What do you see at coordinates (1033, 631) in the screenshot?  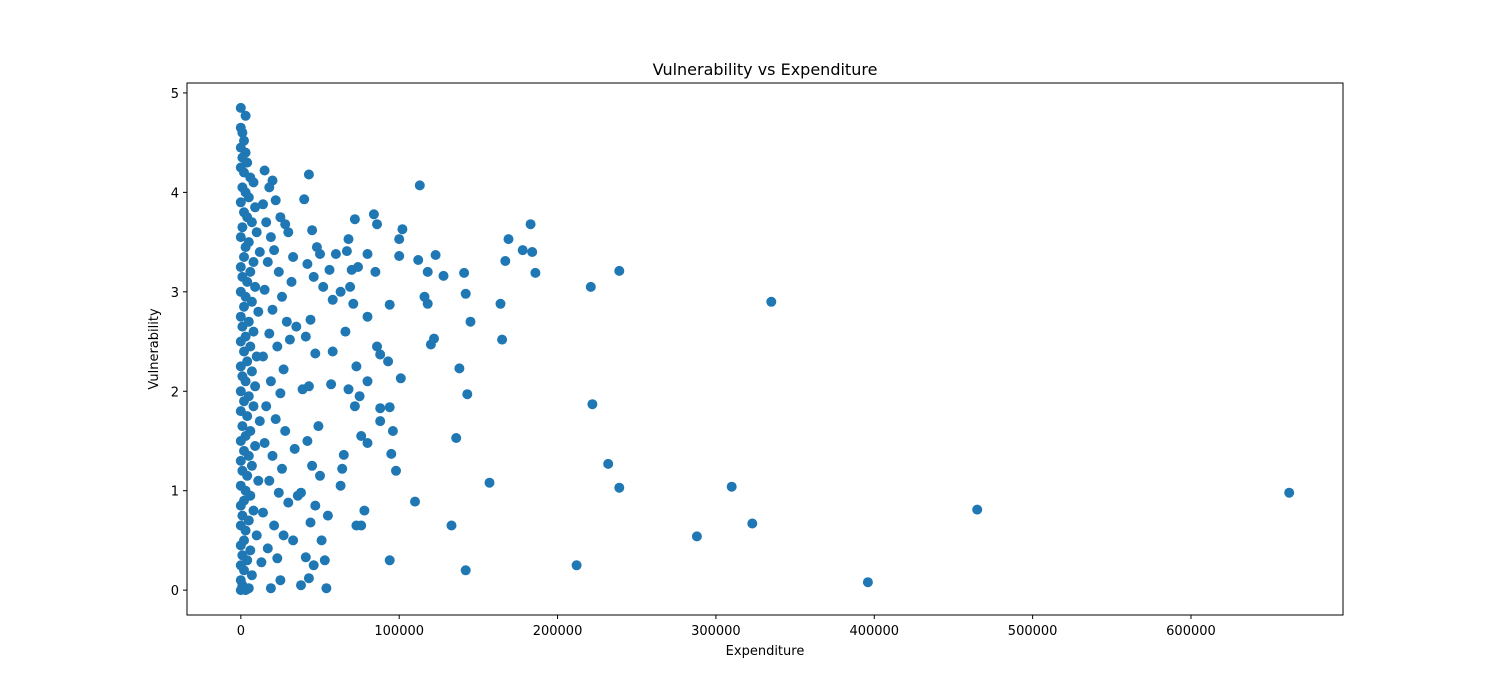 I see `x-tick-label: 500000` at bounding box center [1033, 631].